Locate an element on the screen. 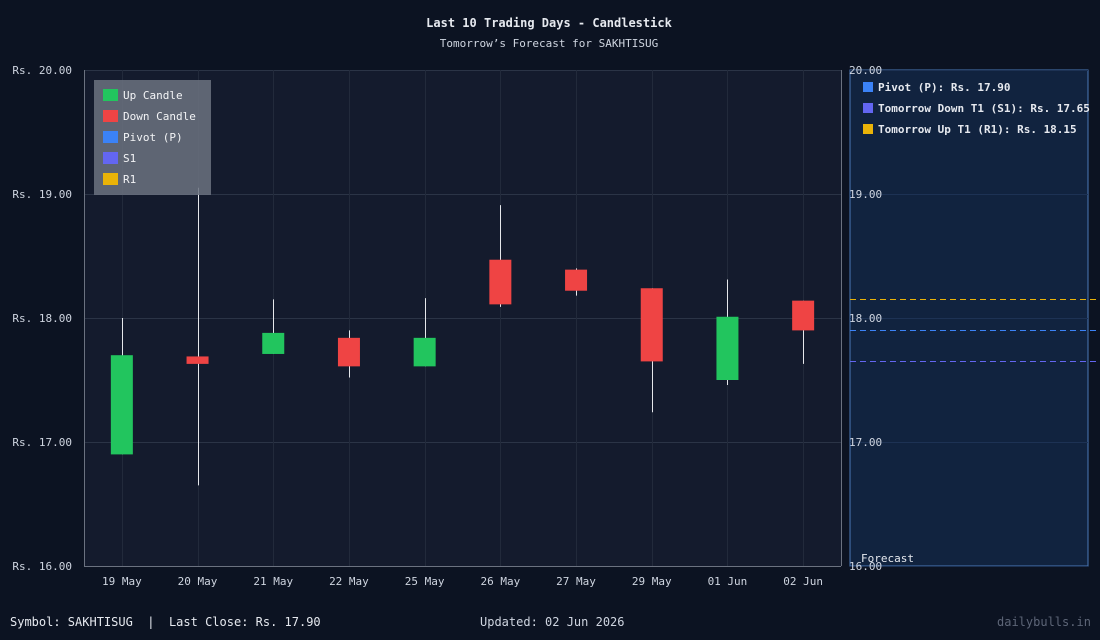 This screenshot has height=640, width=1100. legend-label: Pivot (P) is located at coordinates (153, 137).